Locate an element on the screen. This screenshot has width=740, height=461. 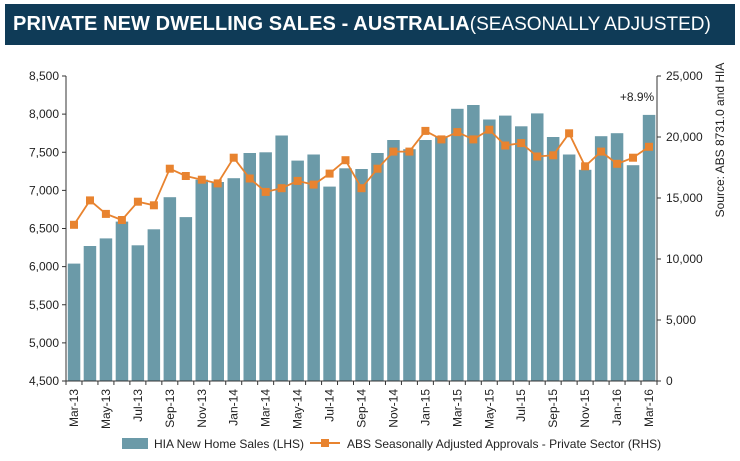
x-tick-label: Nov-15 is located at coordinates (585, 408).